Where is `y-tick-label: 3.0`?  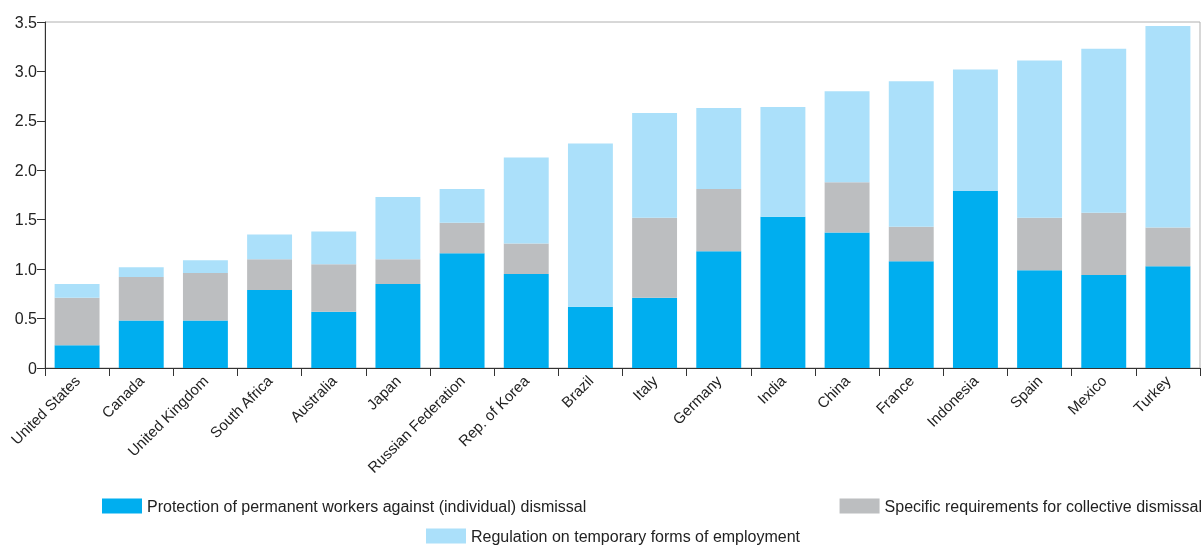 y-tick-label: 3.0 is located at coordinates (26, 71).